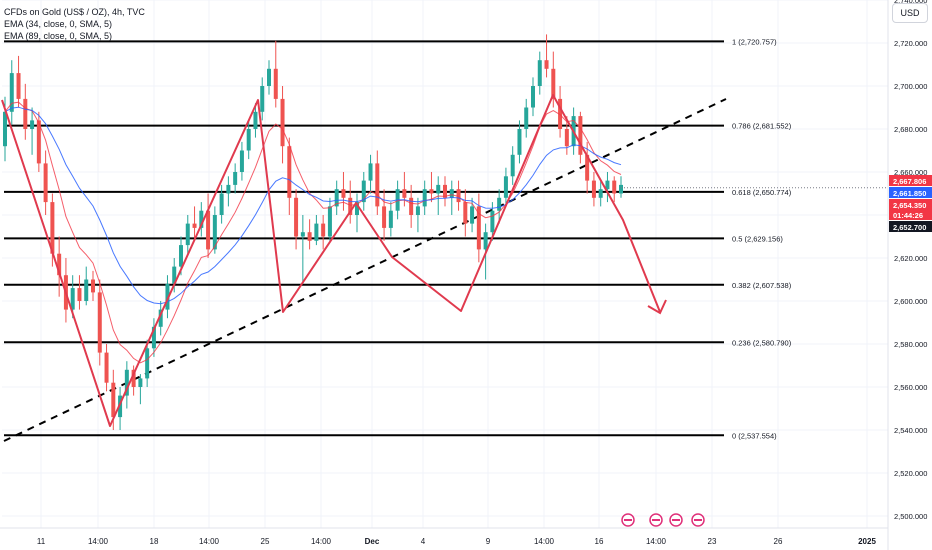  I want to click on price-label: 2,667.806, so click(909, 181).